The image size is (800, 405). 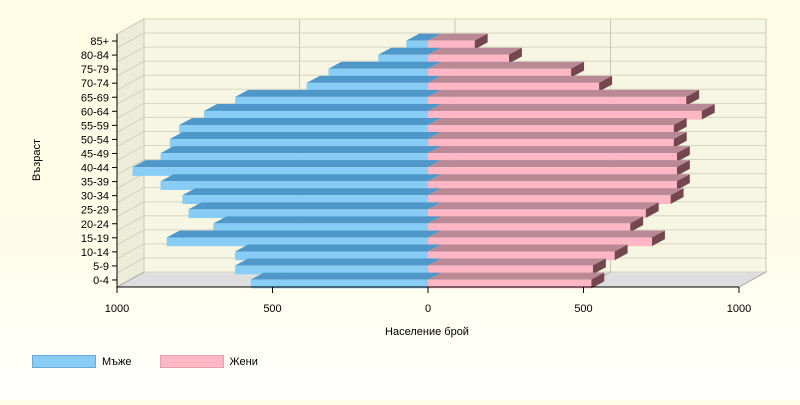 I want to click on y-tick-label: 75-79, so click(x=95, y=70).